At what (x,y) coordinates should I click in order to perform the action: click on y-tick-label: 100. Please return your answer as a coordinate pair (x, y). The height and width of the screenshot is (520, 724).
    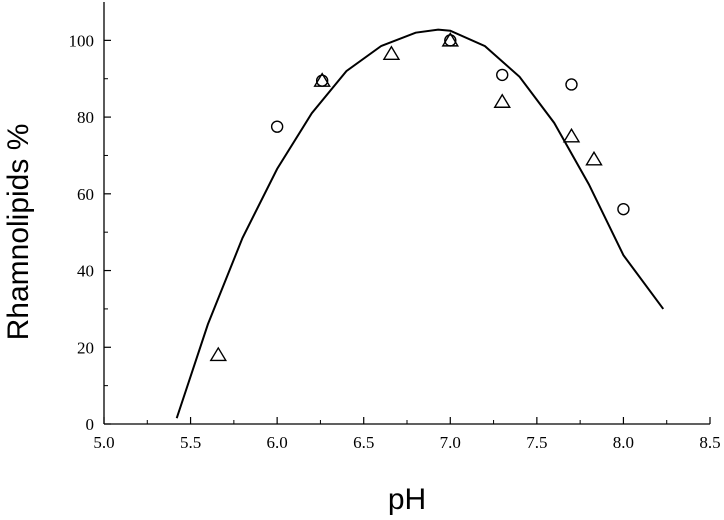
    Looking at the image, I should click on (82, 40).